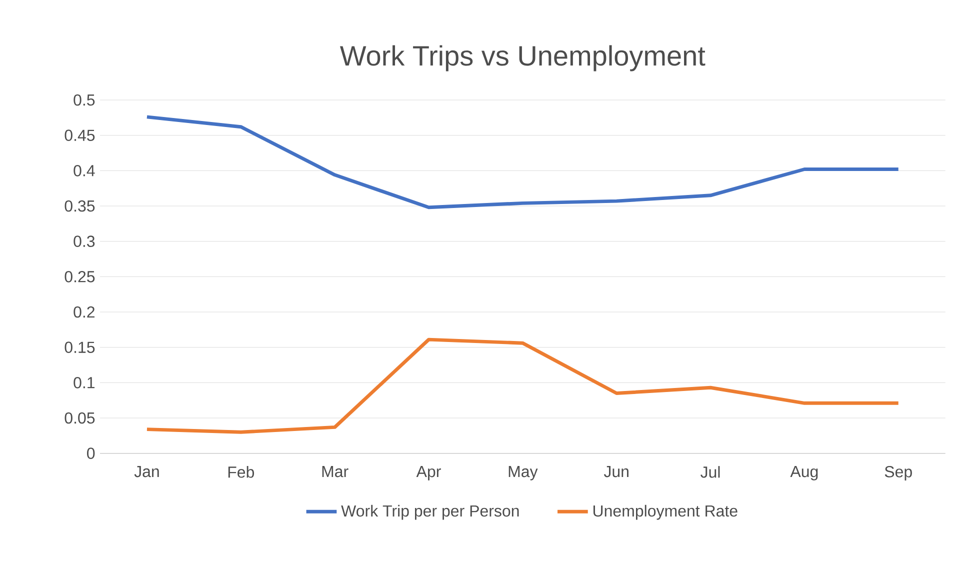  What do you see at coordinates (710, 472) in the screenshot?
I see `x-tick-label: Jul` at bounding box center [710, 472].